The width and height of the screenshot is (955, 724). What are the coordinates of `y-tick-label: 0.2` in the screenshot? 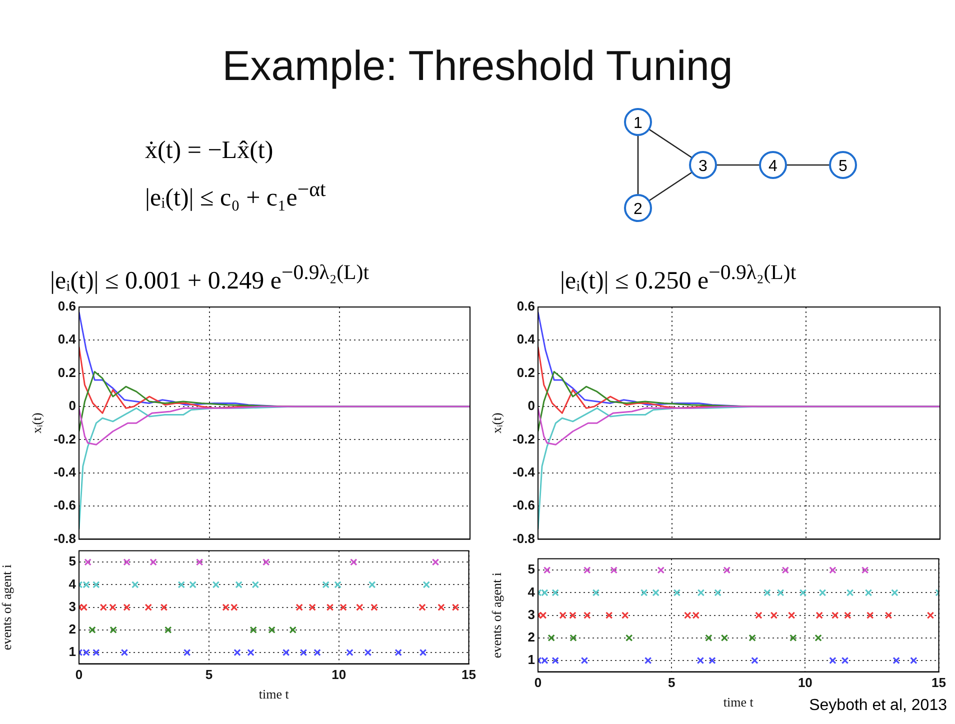 It's located at (525, 372).